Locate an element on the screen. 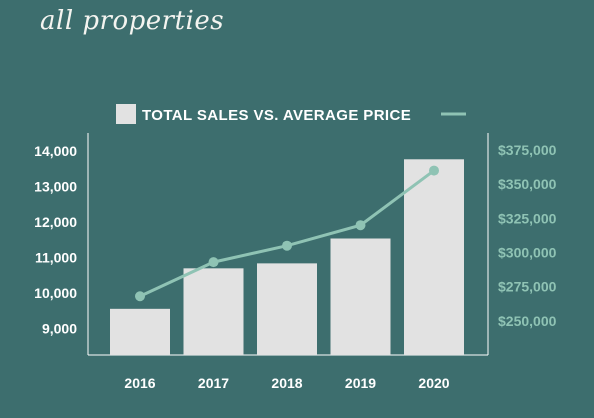  legend-bar-swatch is located at coordinates (126, 114).